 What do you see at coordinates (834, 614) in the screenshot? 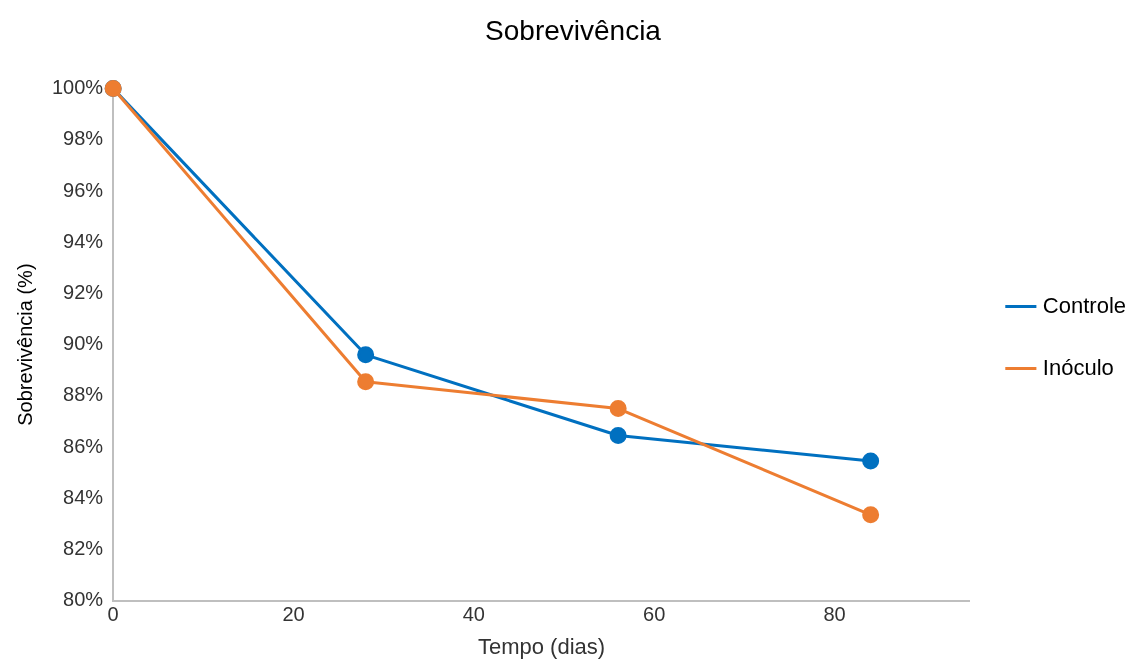
I see `x-tick-label: 80` at bounding box center [834, 614].